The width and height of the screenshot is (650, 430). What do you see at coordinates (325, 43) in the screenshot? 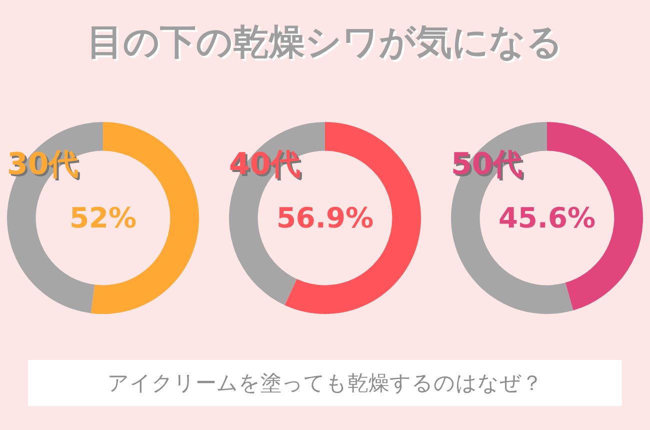
I see `text: 目の下の乾燥シワが気になる` at bounding box center [325, 43].